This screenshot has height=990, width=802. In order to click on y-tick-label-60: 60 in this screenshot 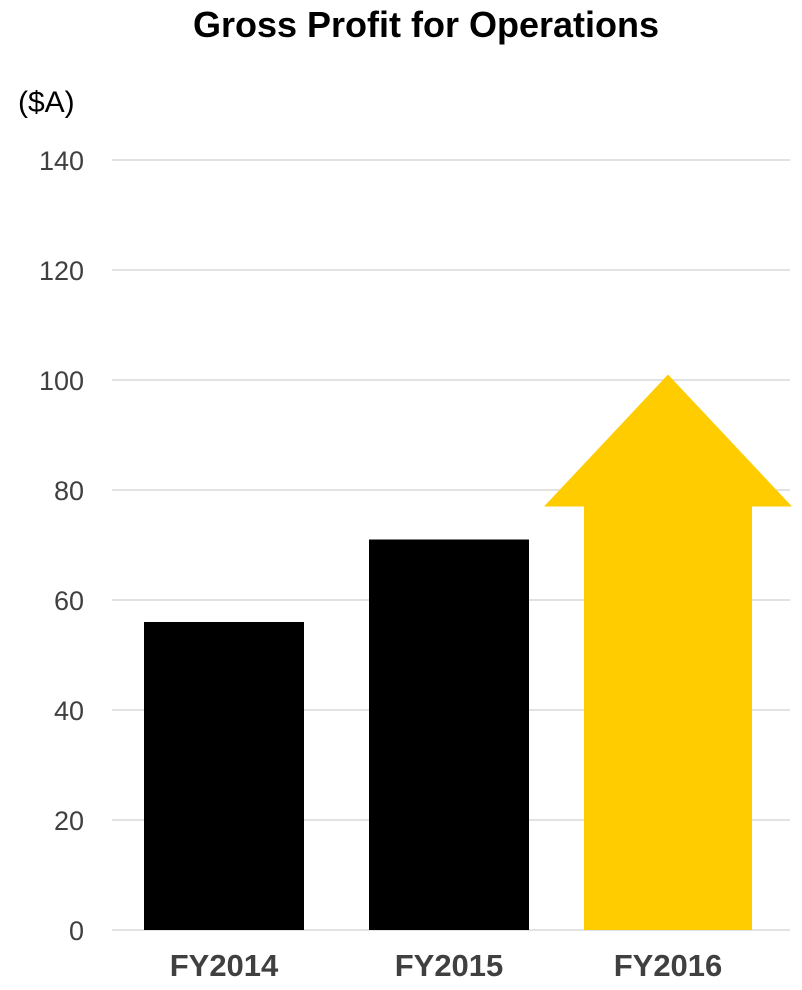, I will do `click(69, 601)`.